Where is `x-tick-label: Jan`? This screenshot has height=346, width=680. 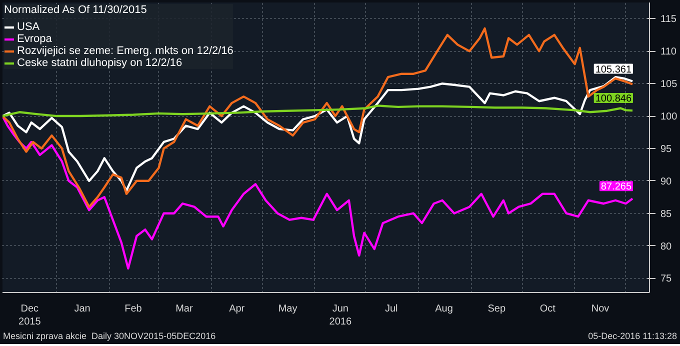 x-tick-label: Jan is located at coordinates (82, 309).